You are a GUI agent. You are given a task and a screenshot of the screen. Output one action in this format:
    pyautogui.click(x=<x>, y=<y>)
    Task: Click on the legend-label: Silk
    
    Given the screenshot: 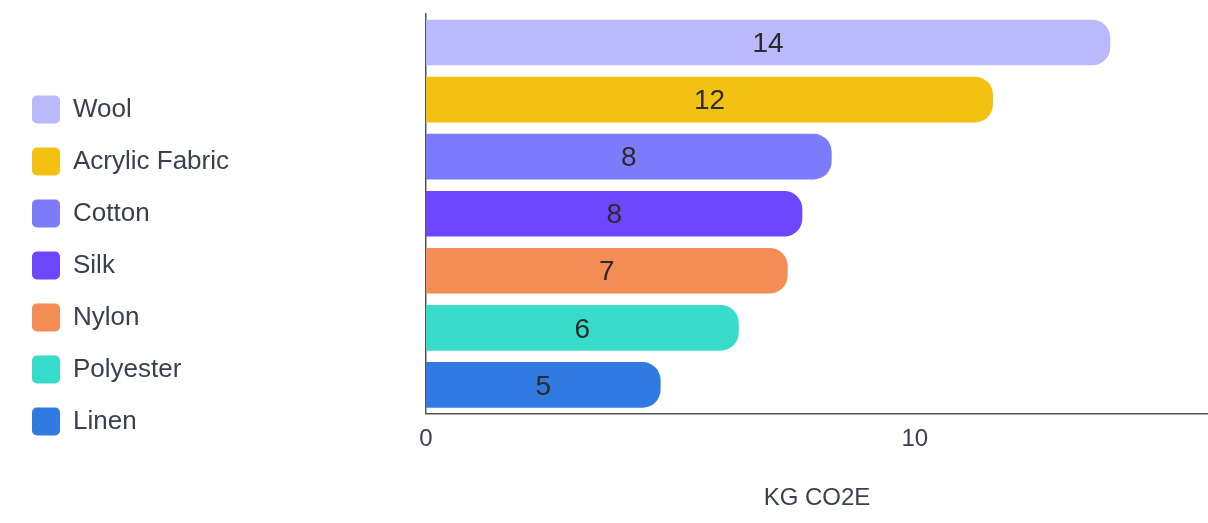 What is the action you would take?
    pyautogui.click(x=94, y=263)
    